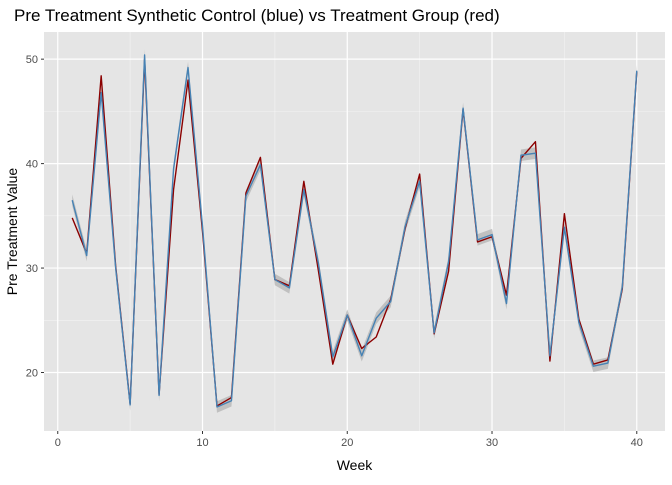 This screenshot has height=485, width=672. I want to click on y-tick-label: 30, so click(32, 269).